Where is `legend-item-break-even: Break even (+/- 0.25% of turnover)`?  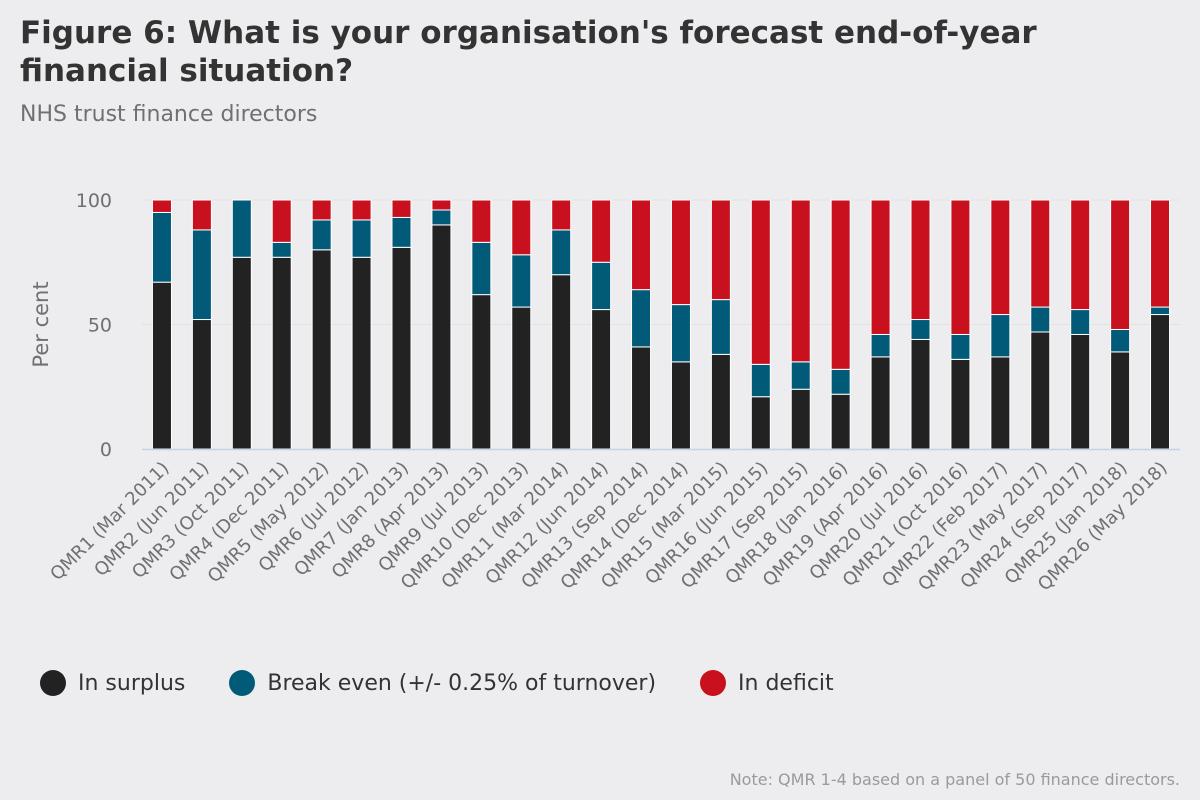
legend-item-break-even: Break even (+/- 0.25% of turnover) is located at coordinates (442, 683).